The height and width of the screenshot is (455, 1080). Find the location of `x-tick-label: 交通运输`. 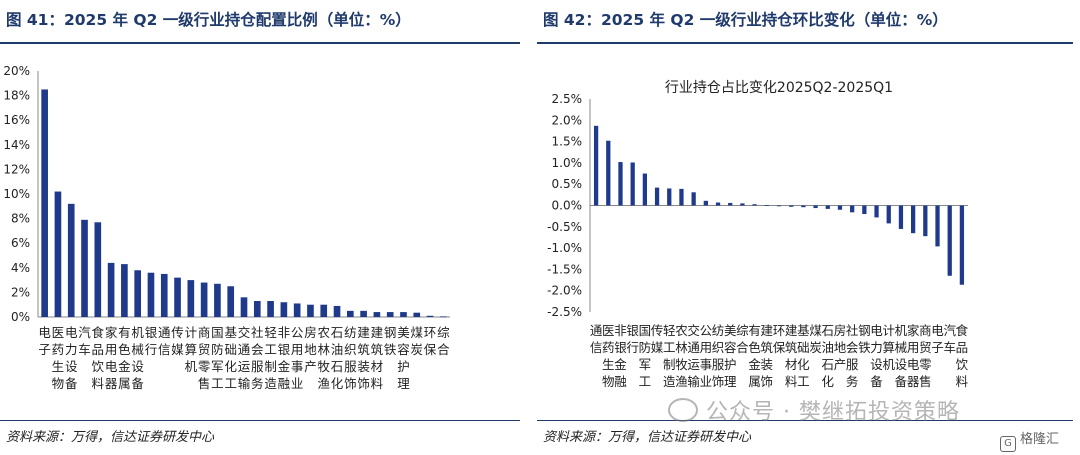

x-tick-label: 交通运输 is located at coordinates (693, 356).